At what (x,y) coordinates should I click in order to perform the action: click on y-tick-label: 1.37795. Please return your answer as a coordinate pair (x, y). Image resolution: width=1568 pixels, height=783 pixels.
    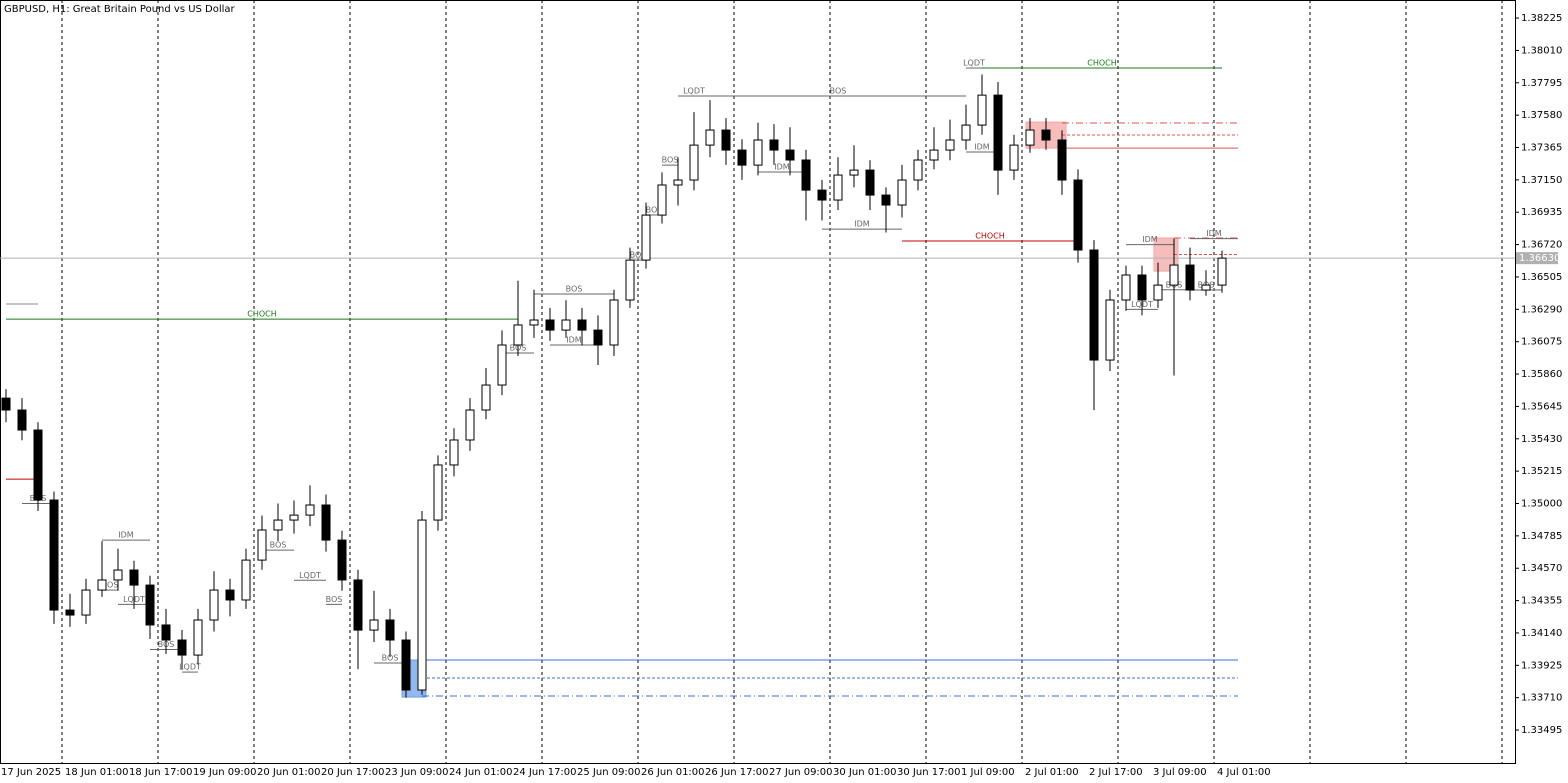
    Looking at the image, I should click on (1541, 83).